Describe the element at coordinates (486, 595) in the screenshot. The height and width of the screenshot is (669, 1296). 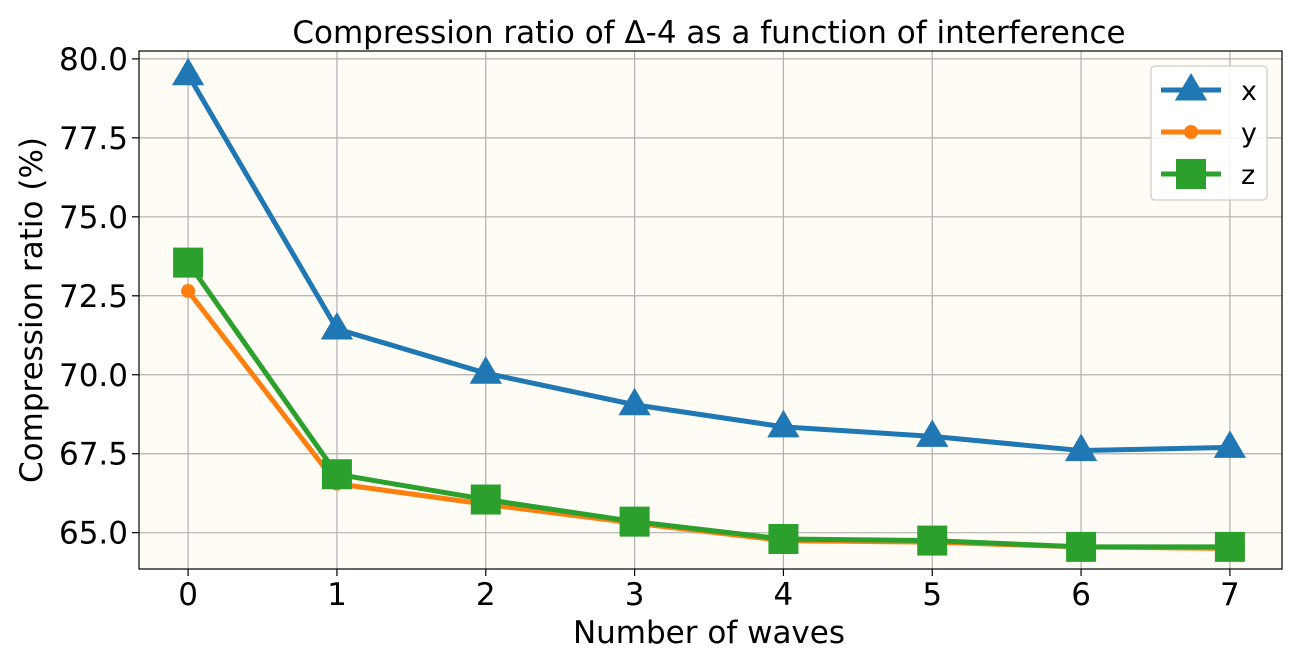
I see `x-tick-label: 2` at that location.